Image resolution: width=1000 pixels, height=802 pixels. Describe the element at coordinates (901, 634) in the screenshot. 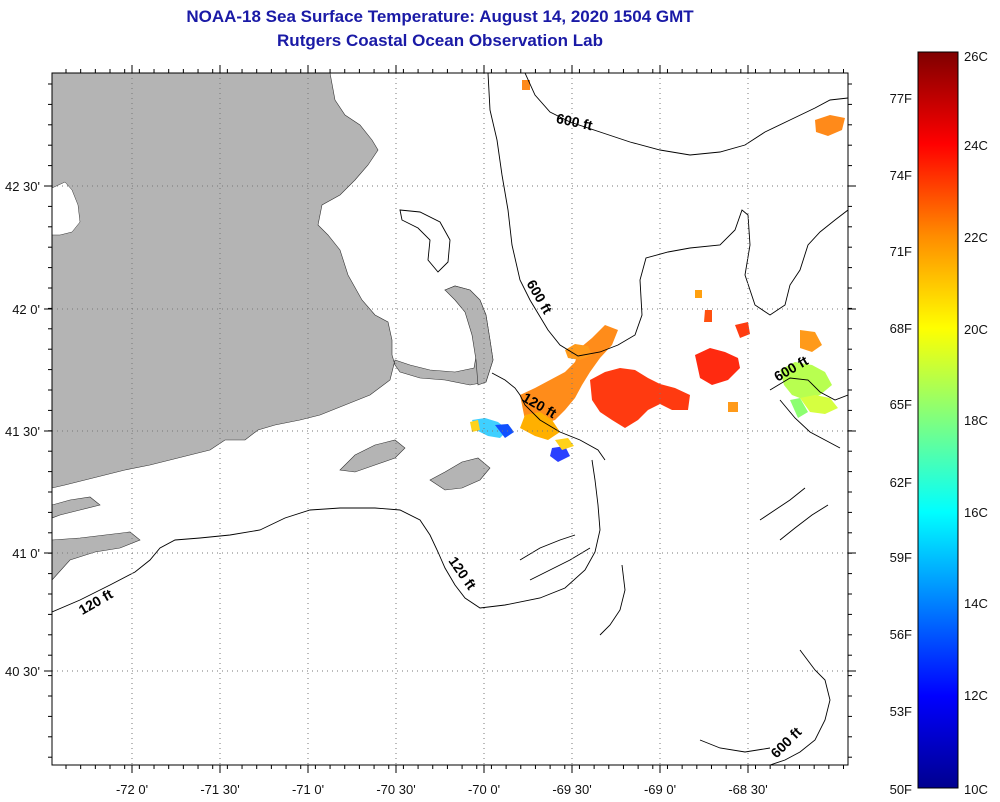

I see `colorbar-fahrenheit-label: 56F` at that location.